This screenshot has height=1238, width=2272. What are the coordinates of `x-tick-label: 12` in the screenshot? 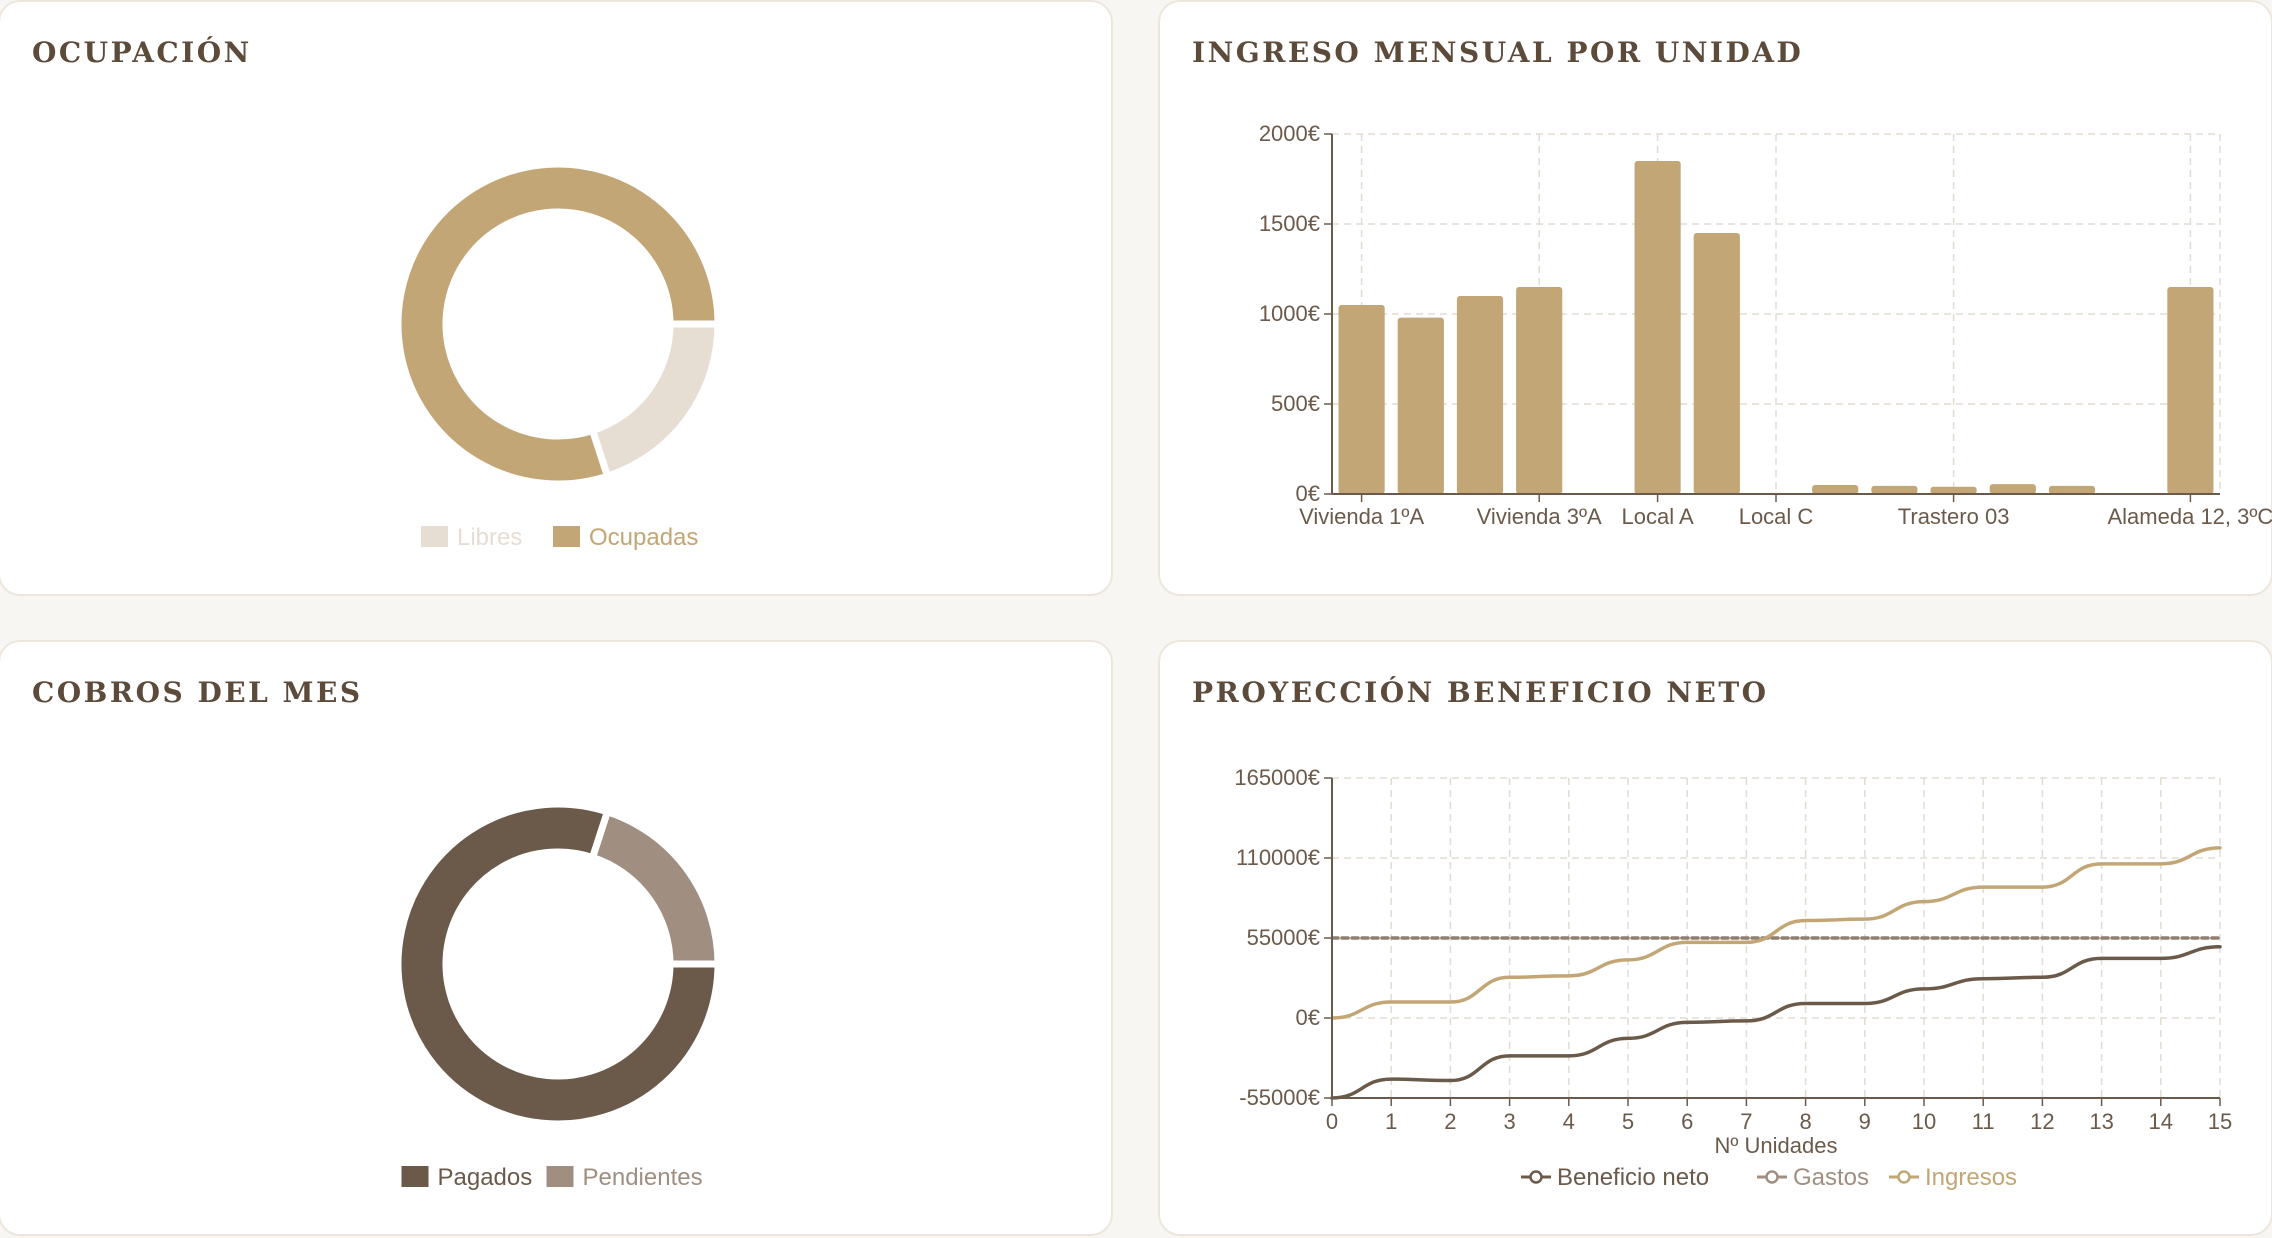 It's located at (2042, 1121).